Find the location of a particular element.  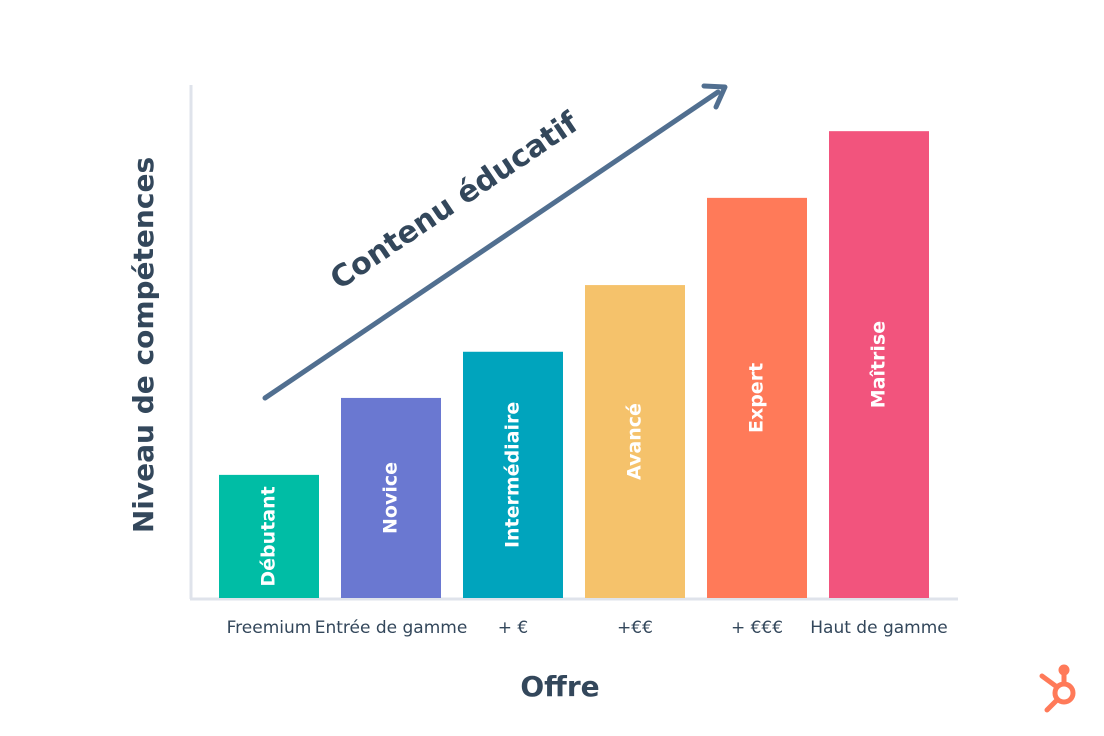

x-tick-label: Haut de gamme is located at coordinates (879, 628).